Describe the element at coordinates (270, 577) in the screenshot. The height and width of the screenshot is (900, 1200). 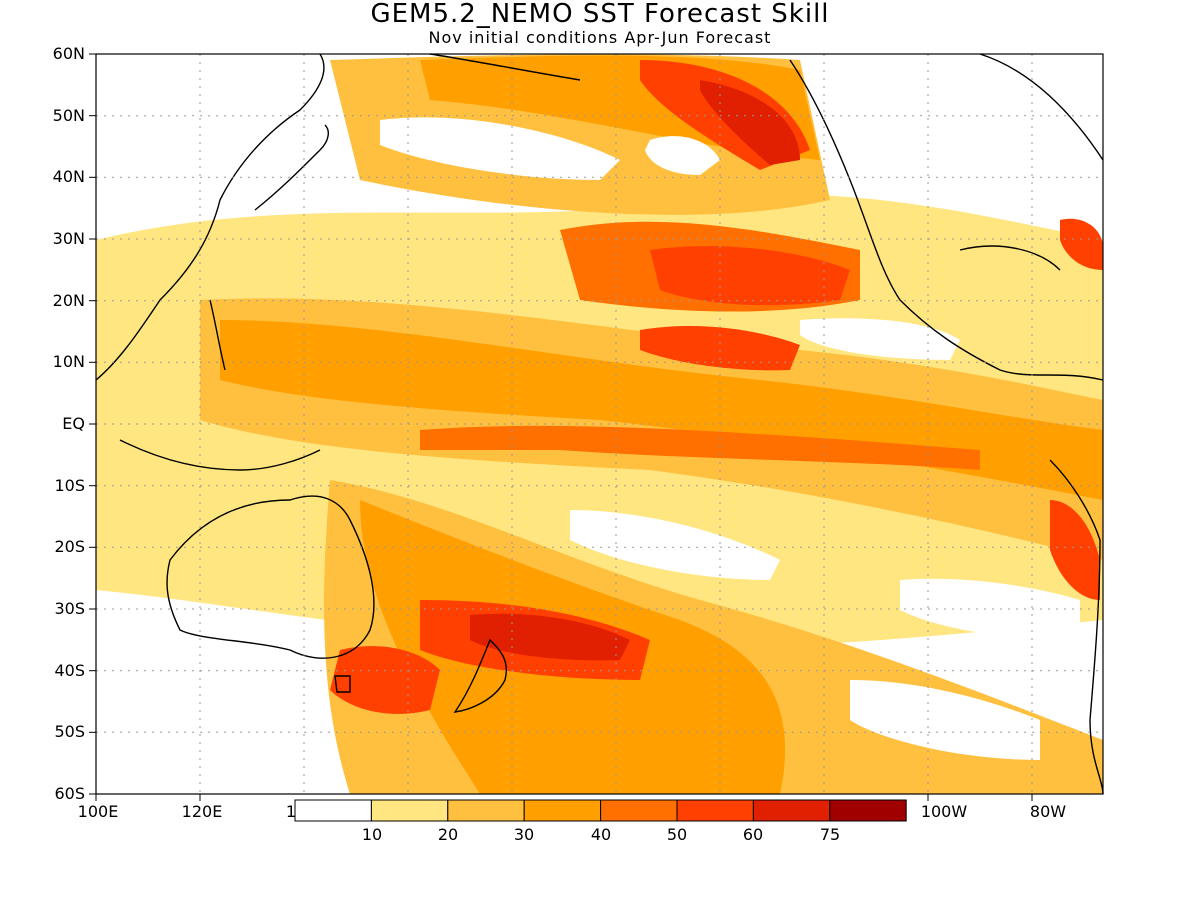
I see `australia-outline` at that location.